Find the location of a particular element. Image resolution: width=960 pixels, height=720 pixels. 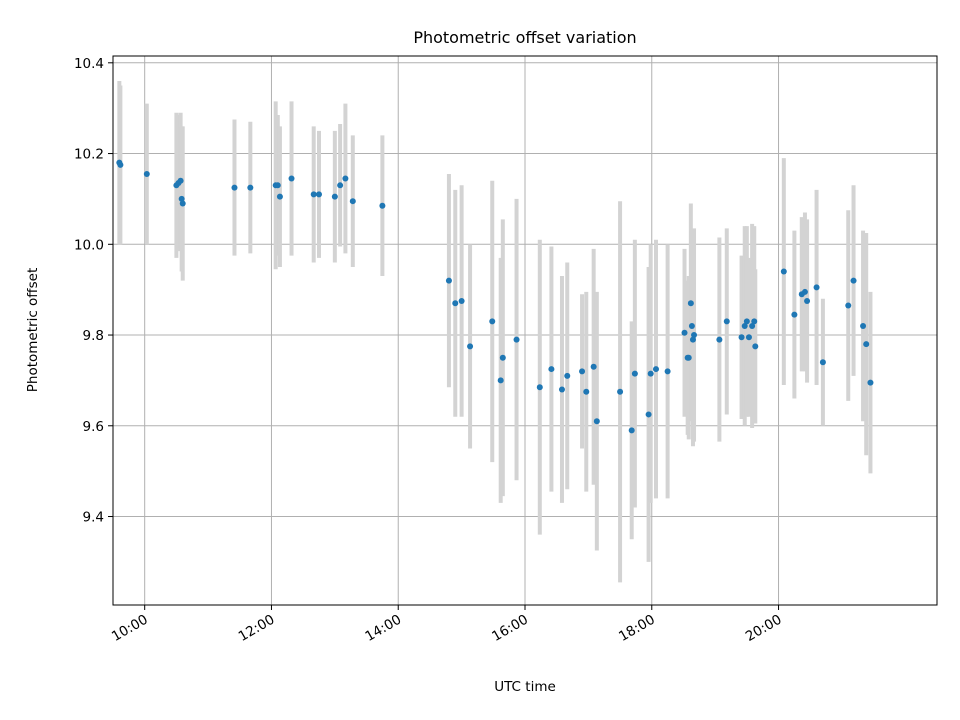

y-tick-label: 10.4 is located at coordinates (89, 64).